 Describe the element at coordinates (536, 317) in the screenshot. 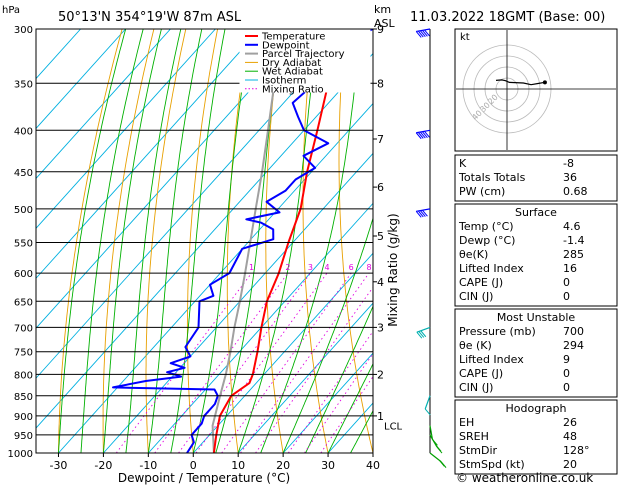

I see `unstable-title: Most Unstable` at that location.